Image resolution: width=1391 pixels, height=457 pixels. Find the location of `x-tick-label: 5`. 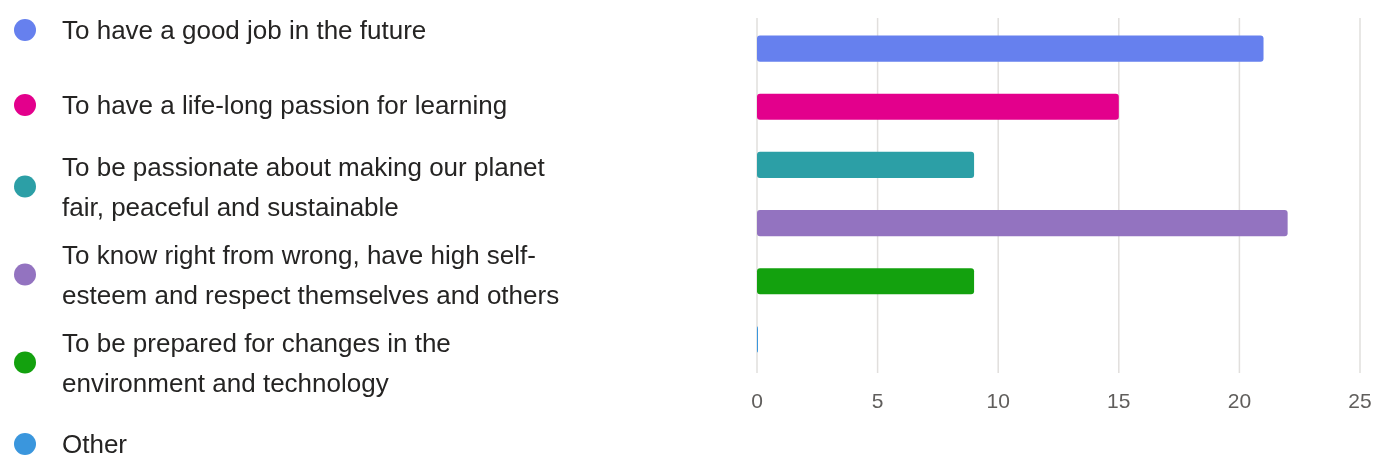

x-tick-label: 5 is located at coordinates (877, 400).